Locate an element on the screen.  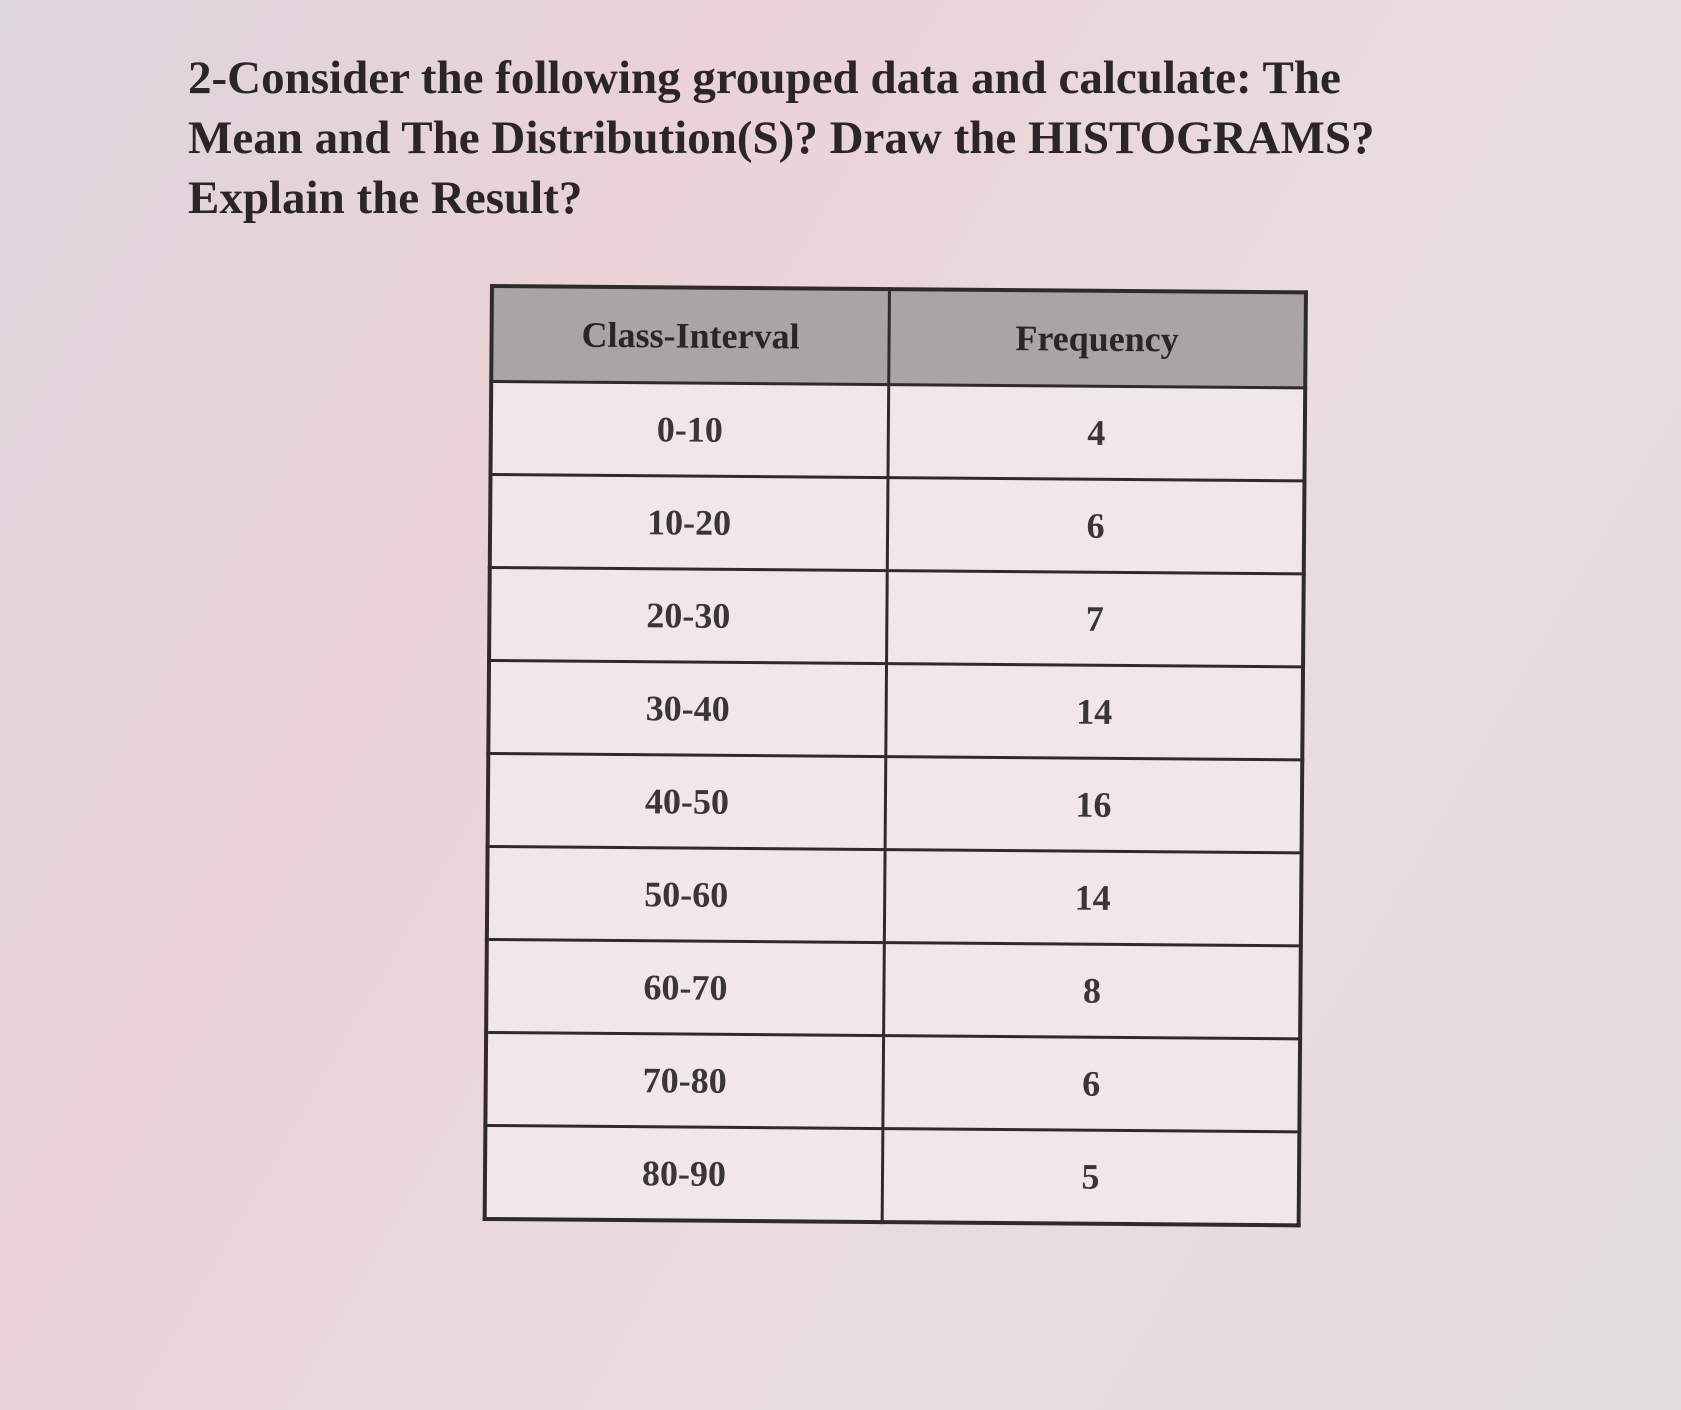
header-row: Class-Interval Frequency is located at coordinates (898, 337).